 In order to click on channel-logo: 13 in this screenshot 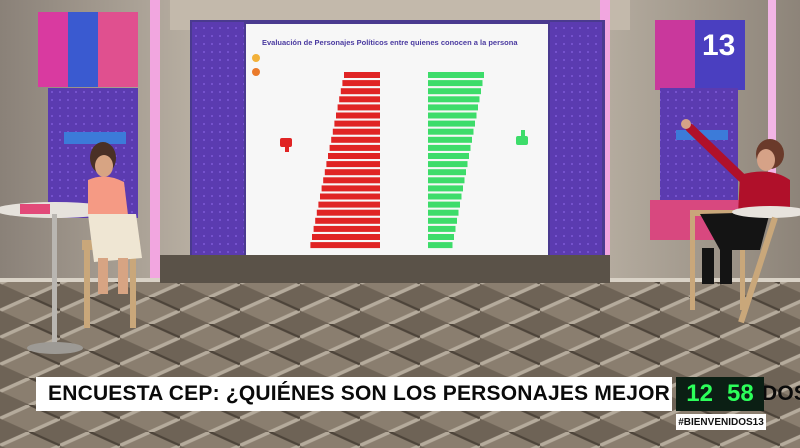, I will do `click(719, 45)`.